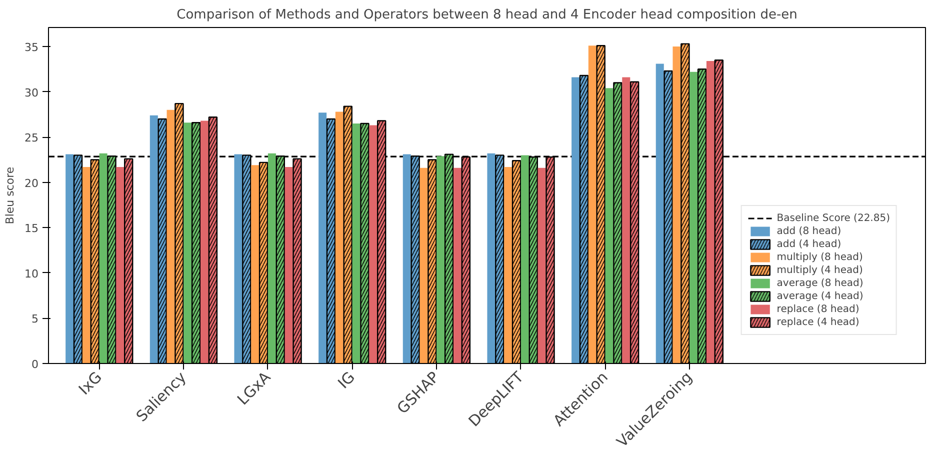  I want to click on legend-label: Baseline Score (22.85), so click(833, 218).